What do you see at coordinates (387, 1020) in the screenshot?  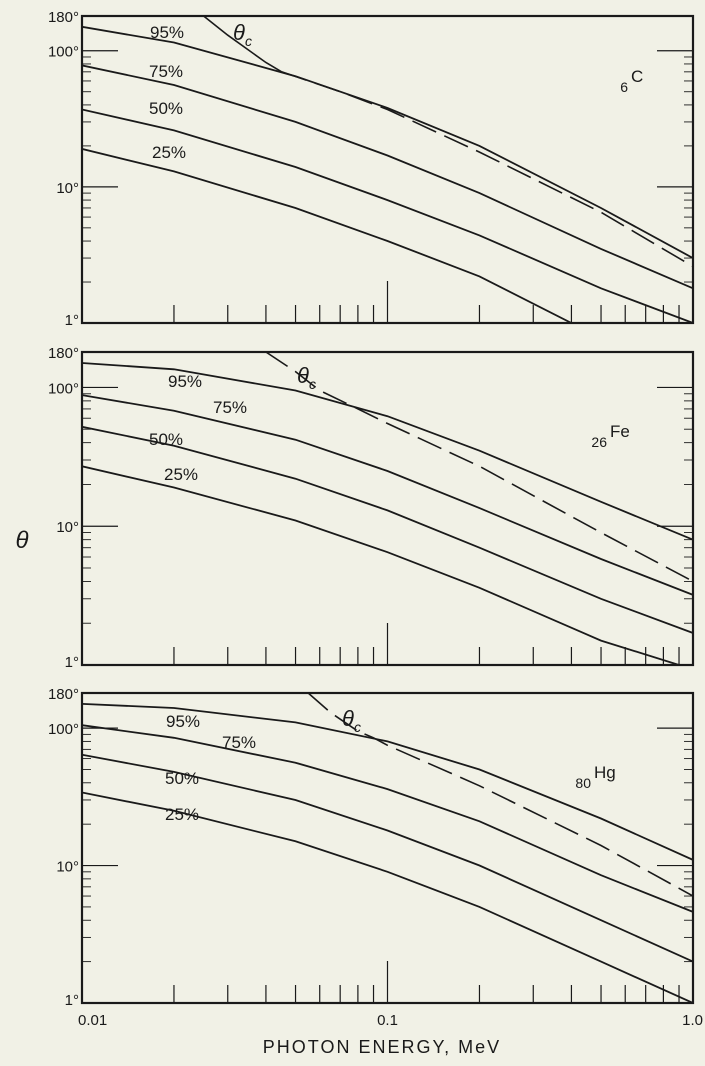 I see `x-tick-label: 0.1` at bounding box center [387, 1020].